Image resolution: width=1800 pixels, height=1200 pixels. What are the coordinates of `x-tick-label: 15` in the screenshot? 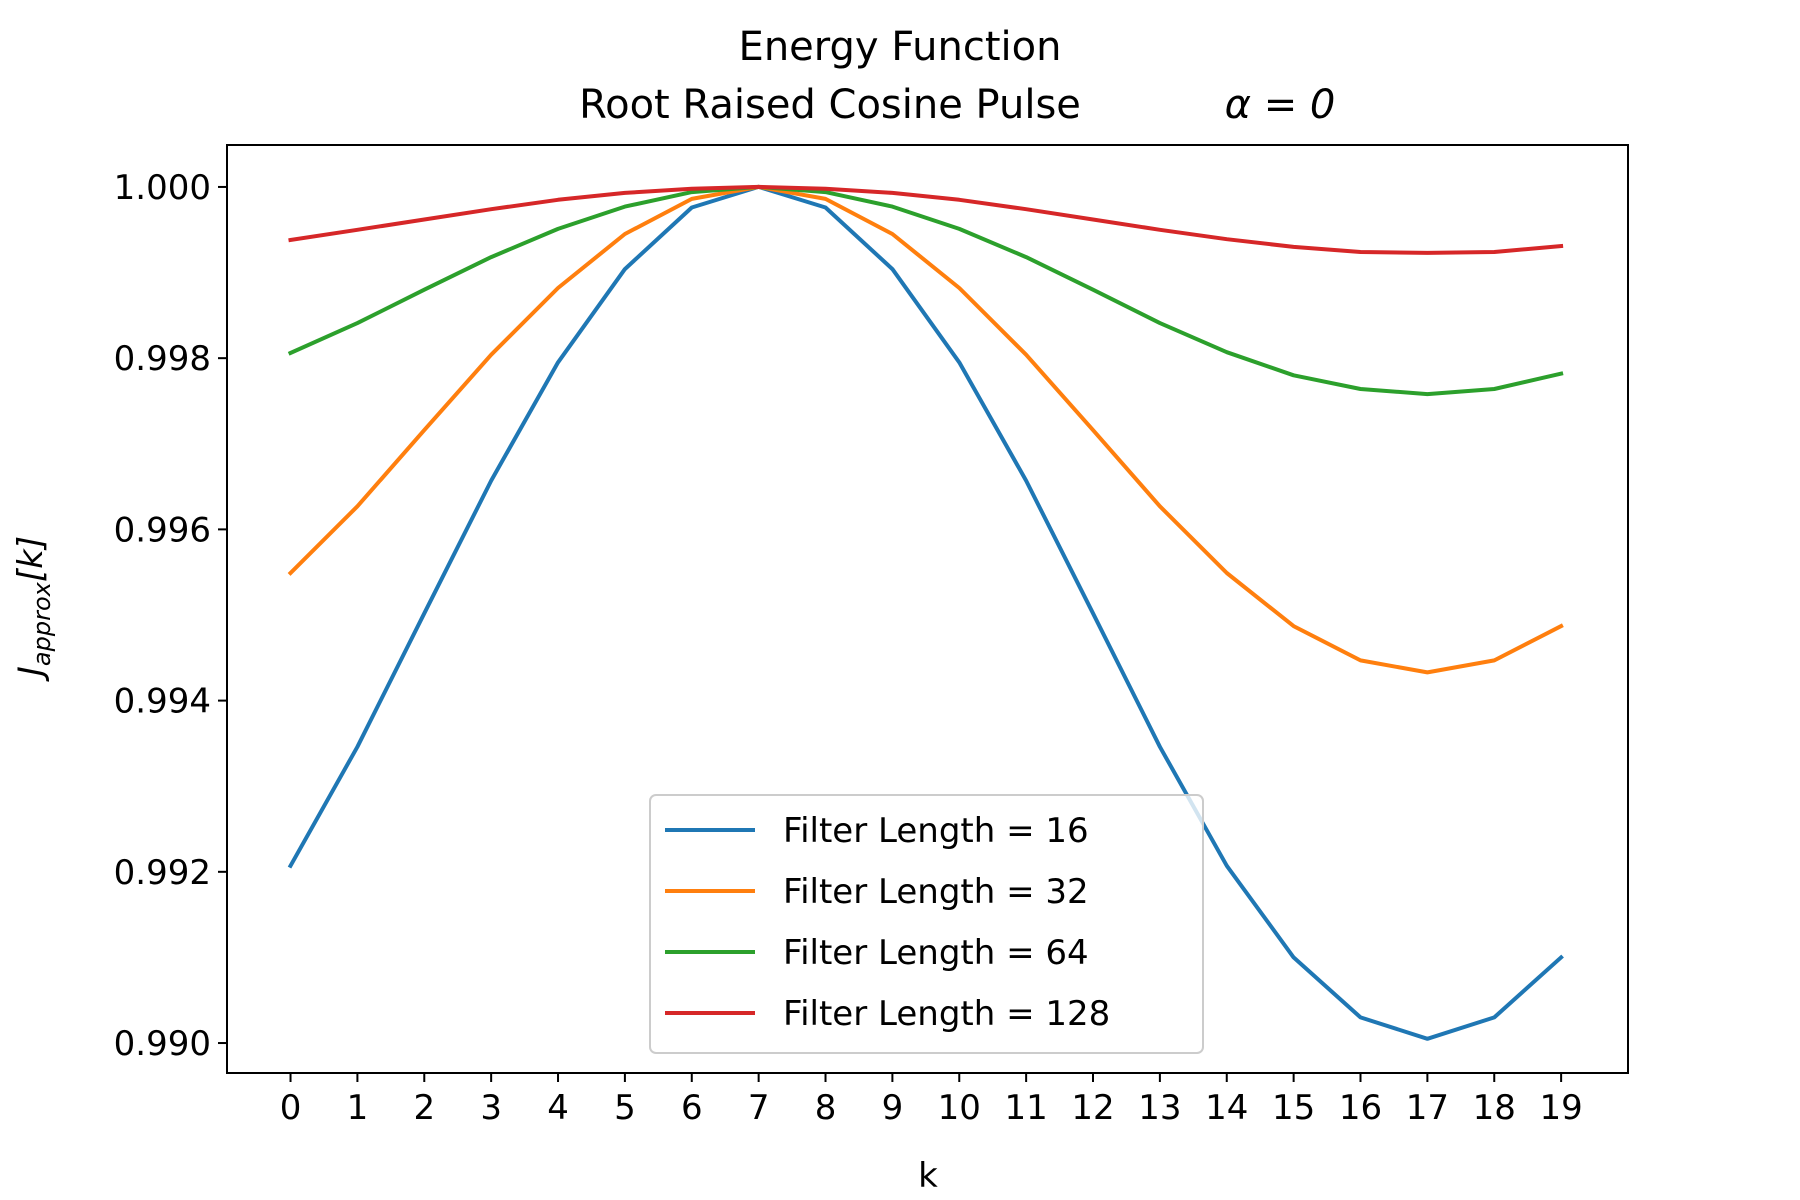 It's located at (1293, 1108).